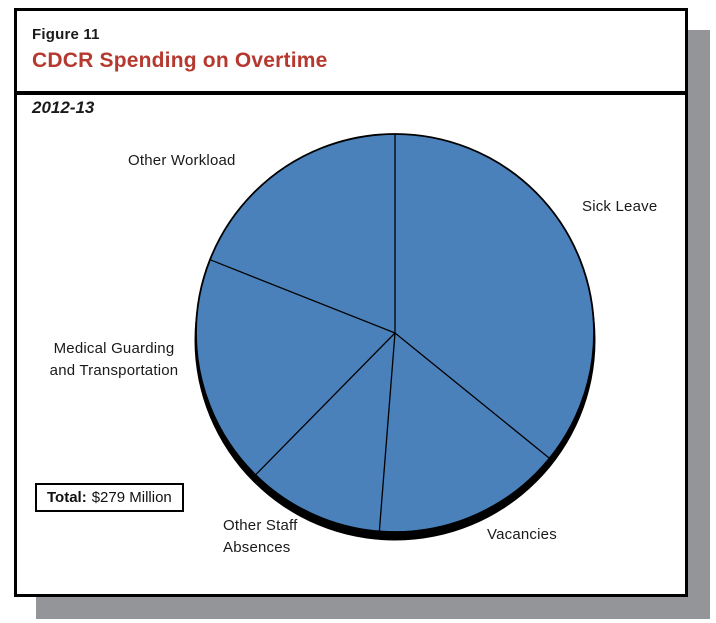  Describe the element at coordinates (131, 497) in the screenshot. I see `total-value: $279 Million` at that location.